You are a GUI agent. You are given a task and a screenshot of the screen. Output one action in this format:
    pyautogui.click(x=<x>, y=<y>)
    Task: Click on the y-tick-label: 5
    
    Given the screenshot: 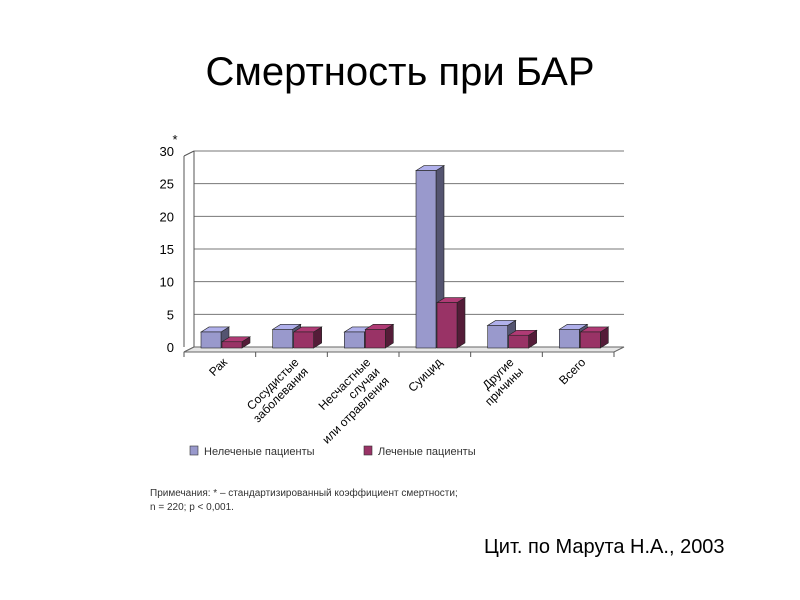 What is the action you would take?
    pyautogui.click(x=170, y=314)
    